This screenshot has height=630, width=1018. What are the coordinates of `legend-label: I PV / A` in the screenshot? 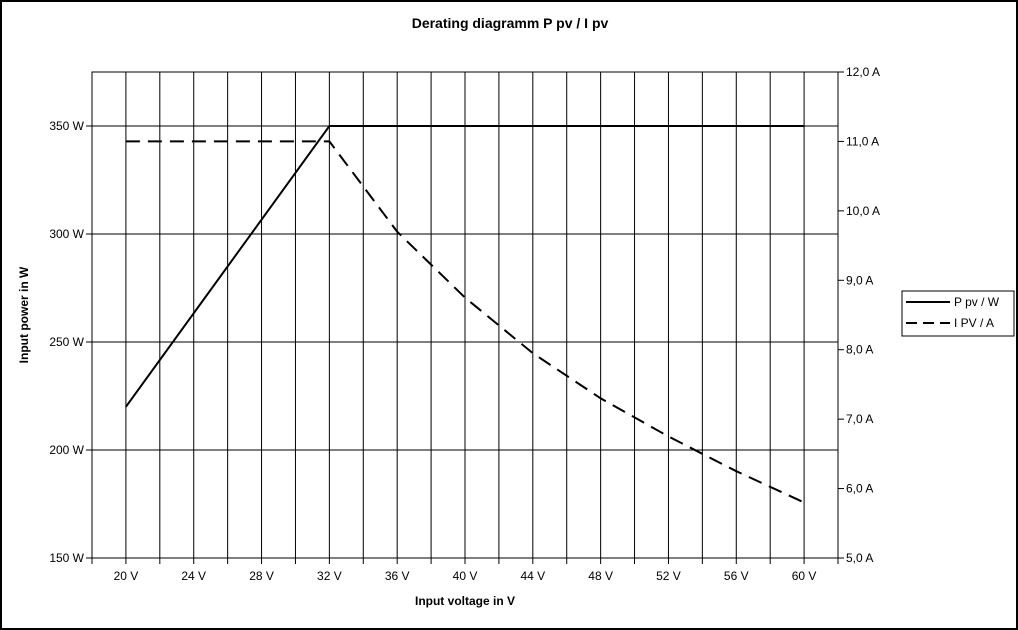 It's located at (974, 323).